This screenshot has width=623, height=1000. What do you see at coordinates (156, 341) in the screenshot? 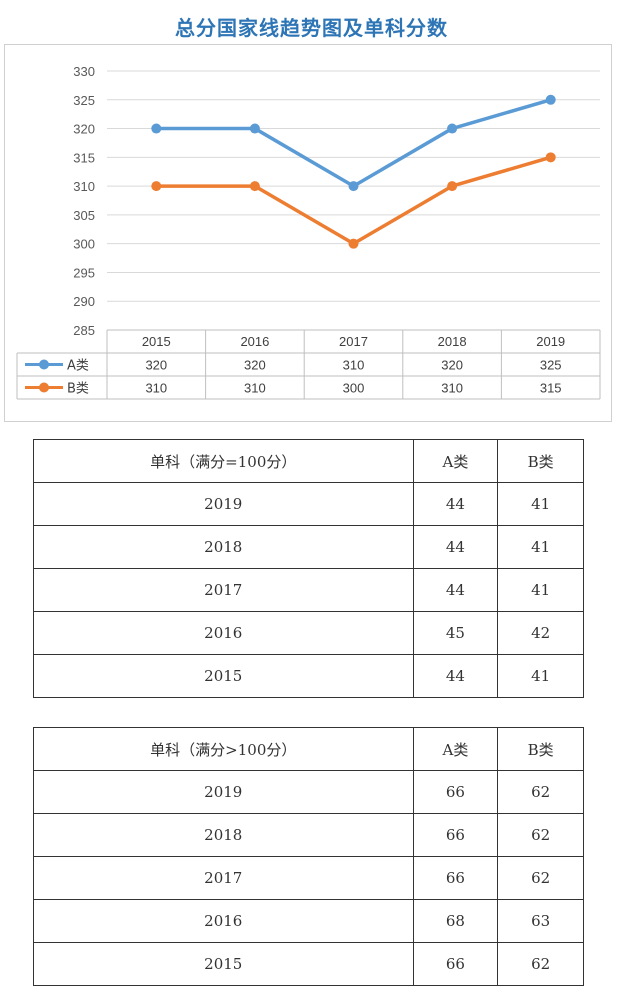
I see `x-tick-label: 2015` at bounding box center [156, 341].